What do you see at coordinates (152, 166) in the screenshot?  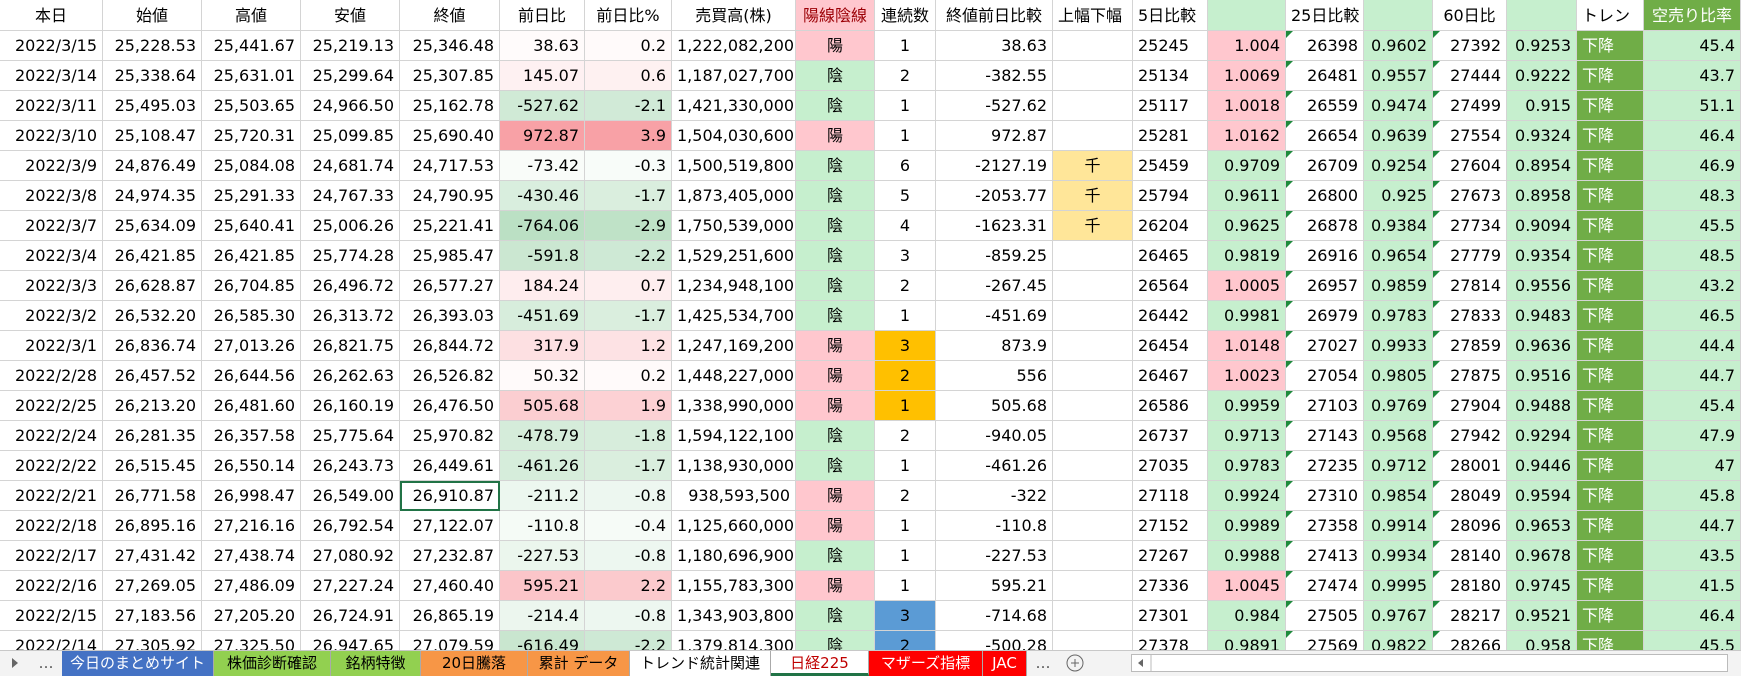 I see `cell: 24,876.49` at bounding box center [152, 166].